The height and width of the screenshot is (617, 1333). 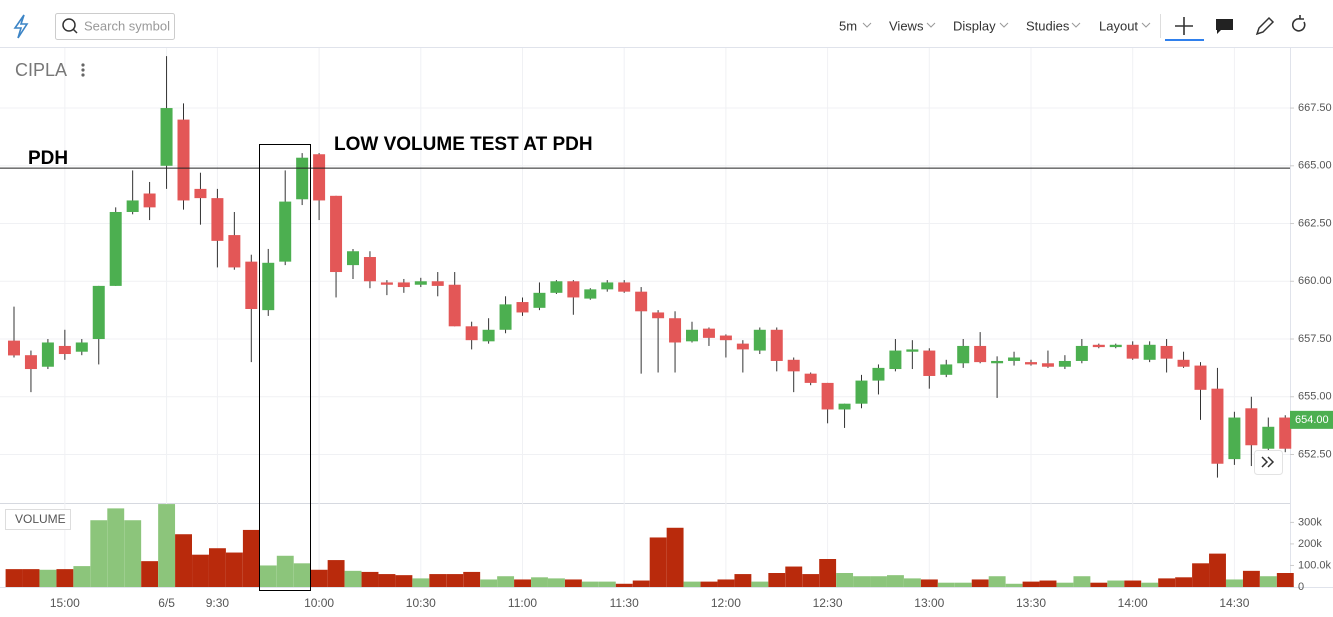 I want to click on x-tick-label: 6/5, so click(x=166, y=603).